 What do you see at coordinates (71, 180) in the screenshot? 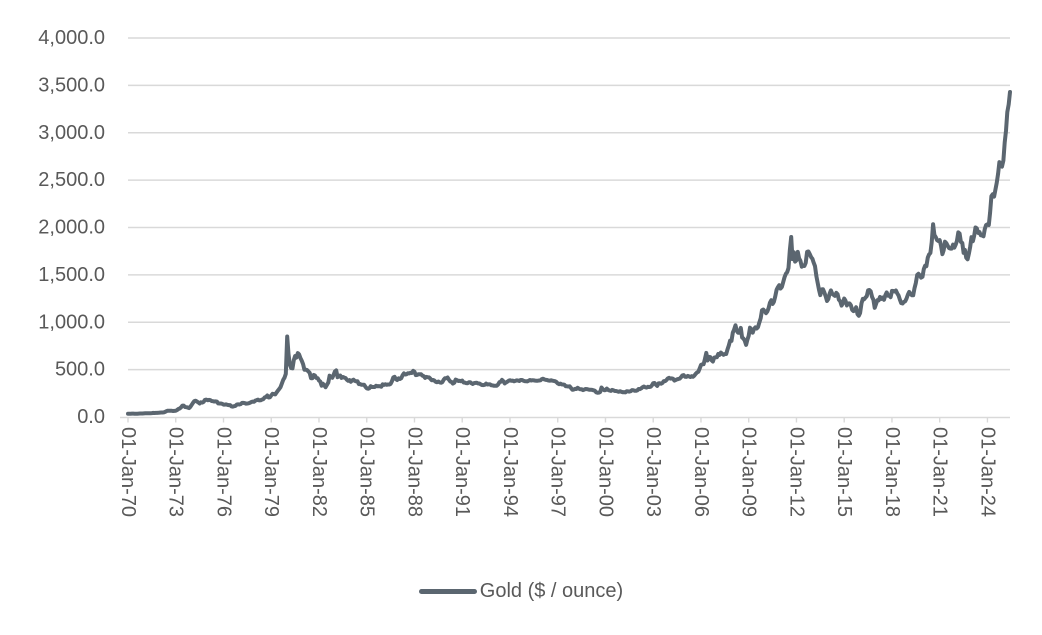
I see `y-axis-label: 2,500.0` at bounding box center [71, 180].